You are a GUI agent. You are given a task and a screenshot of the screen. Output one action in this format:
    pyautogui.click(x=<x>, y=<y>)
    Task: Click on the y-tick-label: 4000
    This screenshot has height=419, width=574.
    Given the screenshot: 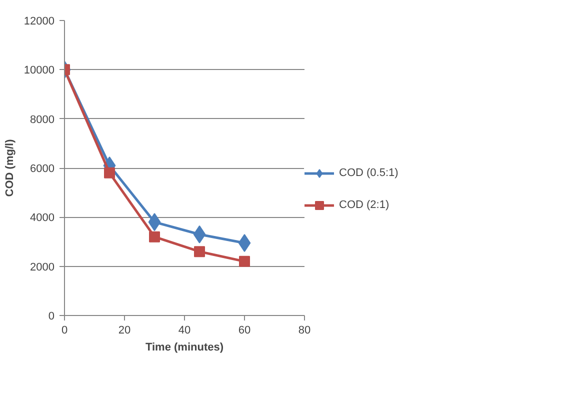 What is the action you would take?
    pyautogui.click(x=42, y=218)
    